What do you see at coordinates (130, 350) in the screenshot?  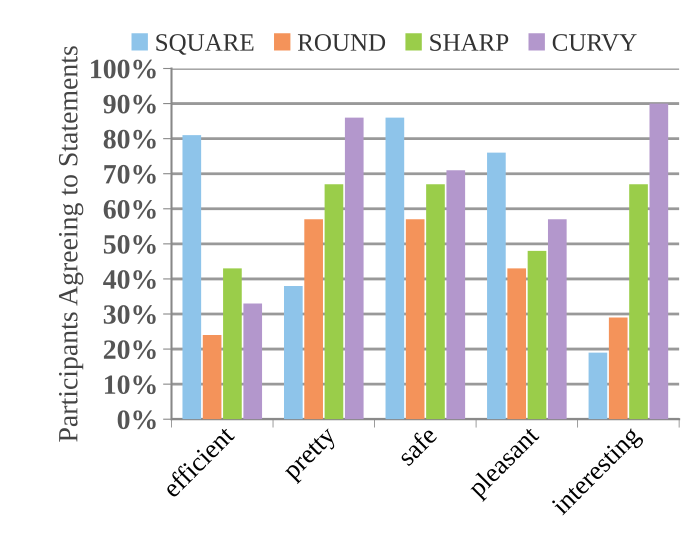 I see `y-tick-label: 20%` at bounding box center [130, 350].